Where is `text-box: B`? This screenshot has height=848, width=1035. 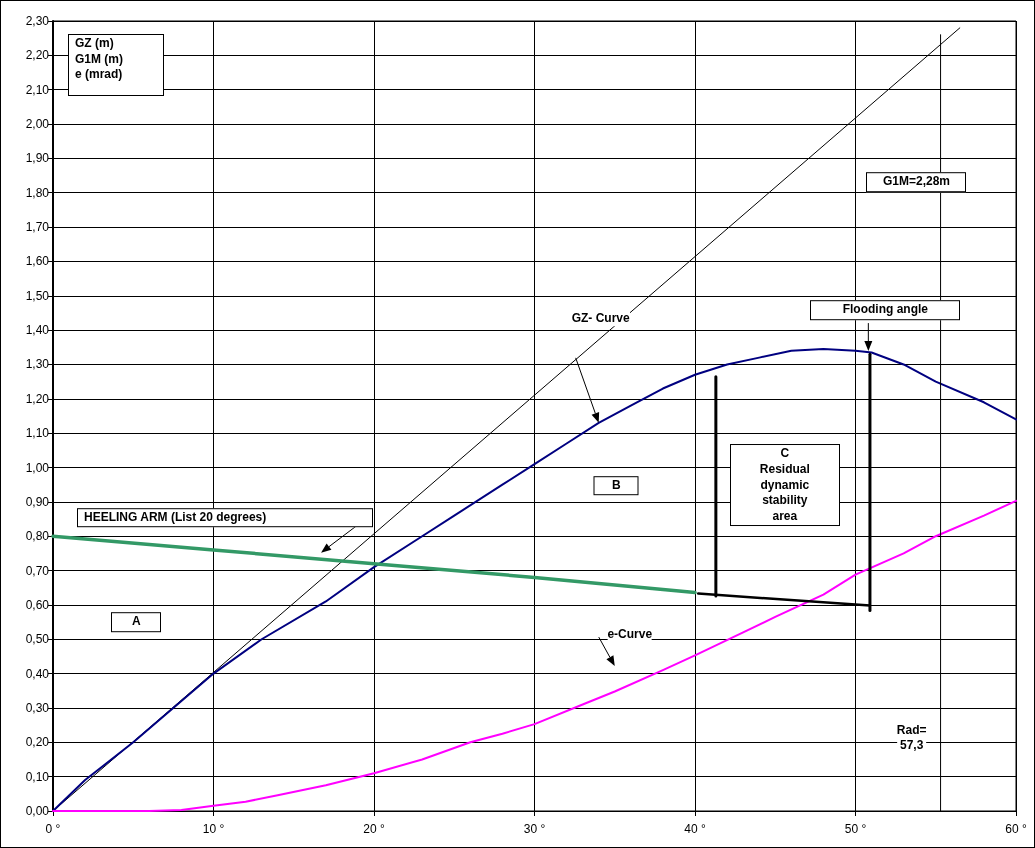 text-box: B is located at coordinates (616, 485).